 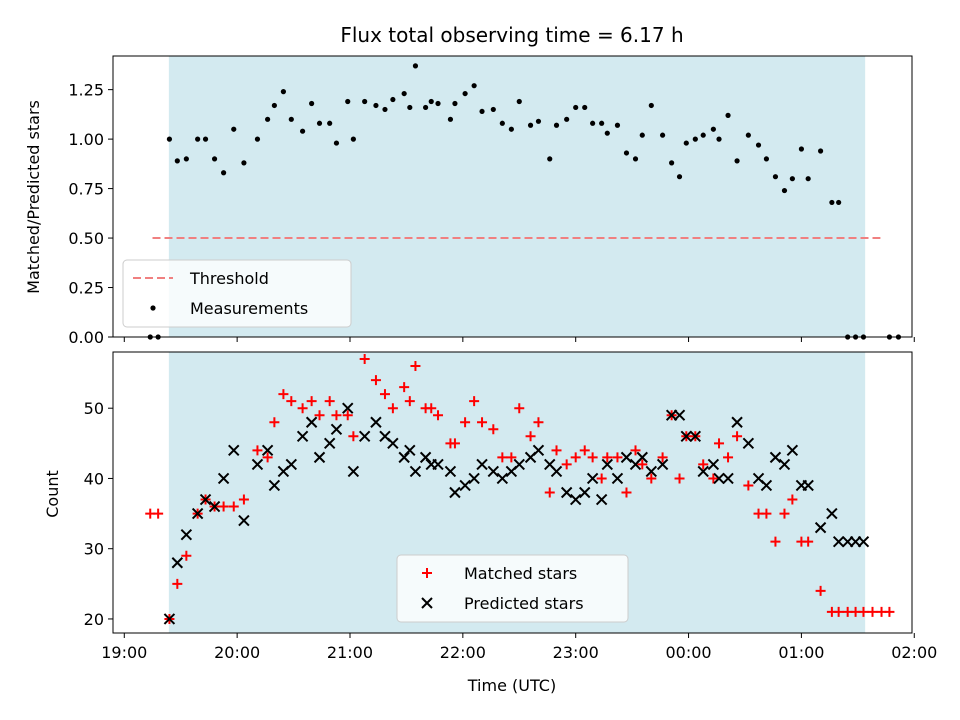 What do you see at coordinates (52, 494) in the screenshot?
I see `bottom-y-axis-label: Count` at bounding box center [52, 494].